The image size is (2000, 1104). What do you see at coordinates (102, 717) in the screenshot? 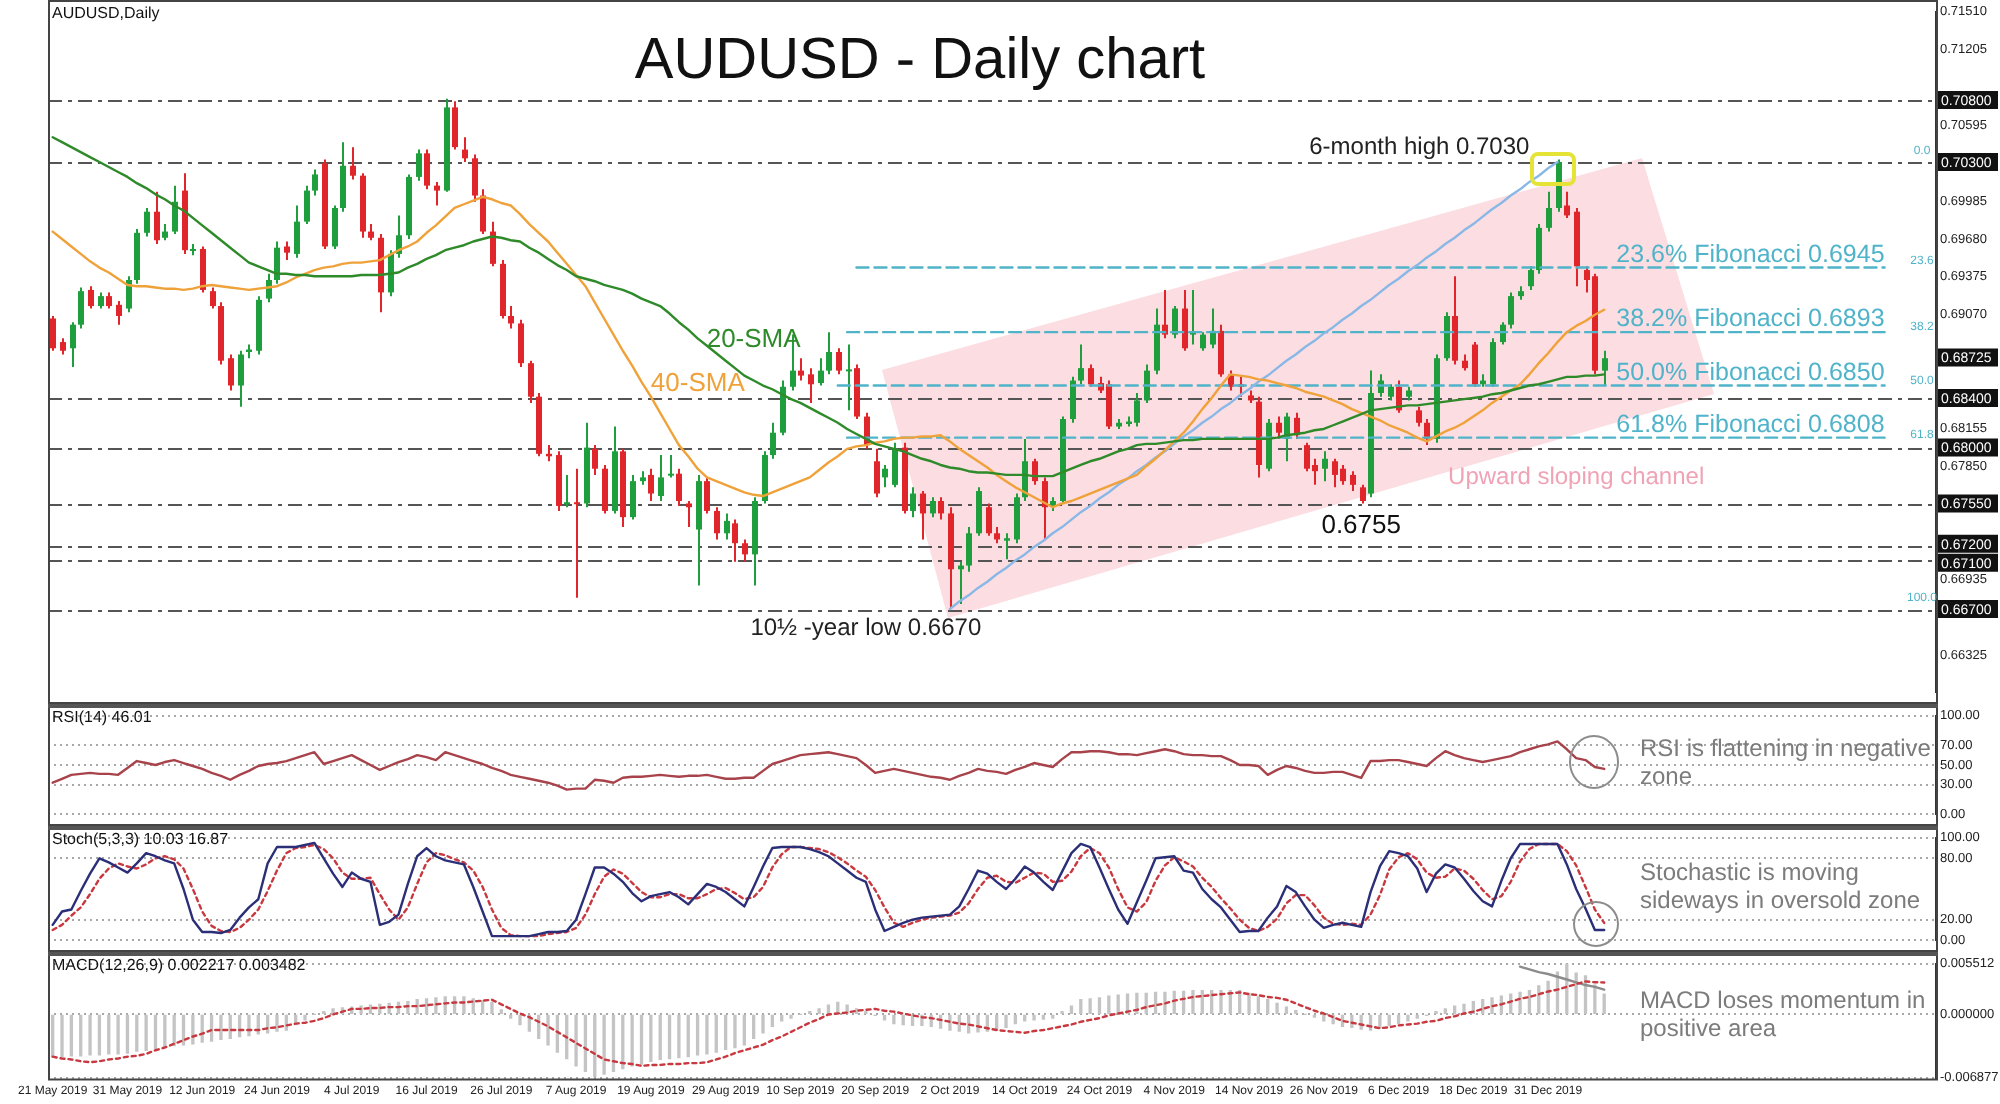
I see `chart-title: RSI(14) 46.01` at bounding box center [102, 717].